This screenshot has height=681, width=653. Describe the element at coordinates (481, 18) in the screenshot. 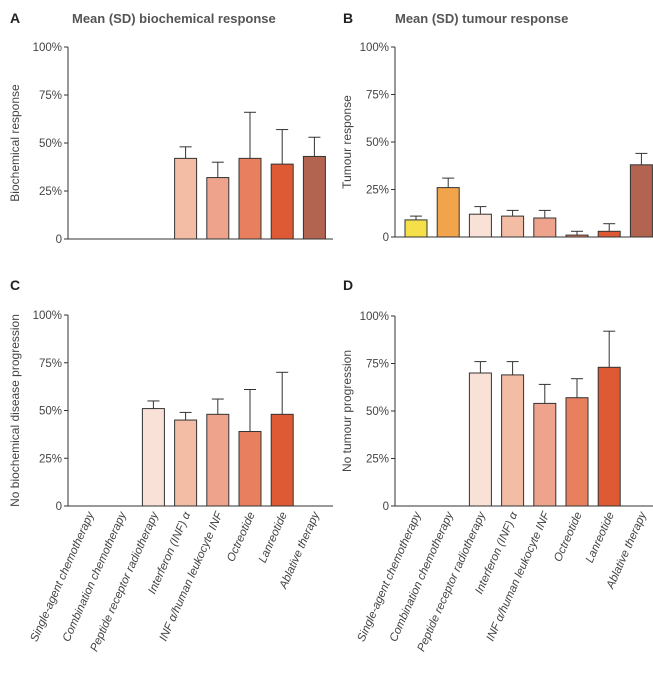

I see `panel-title: Mean (SD) tumour response` at that location.